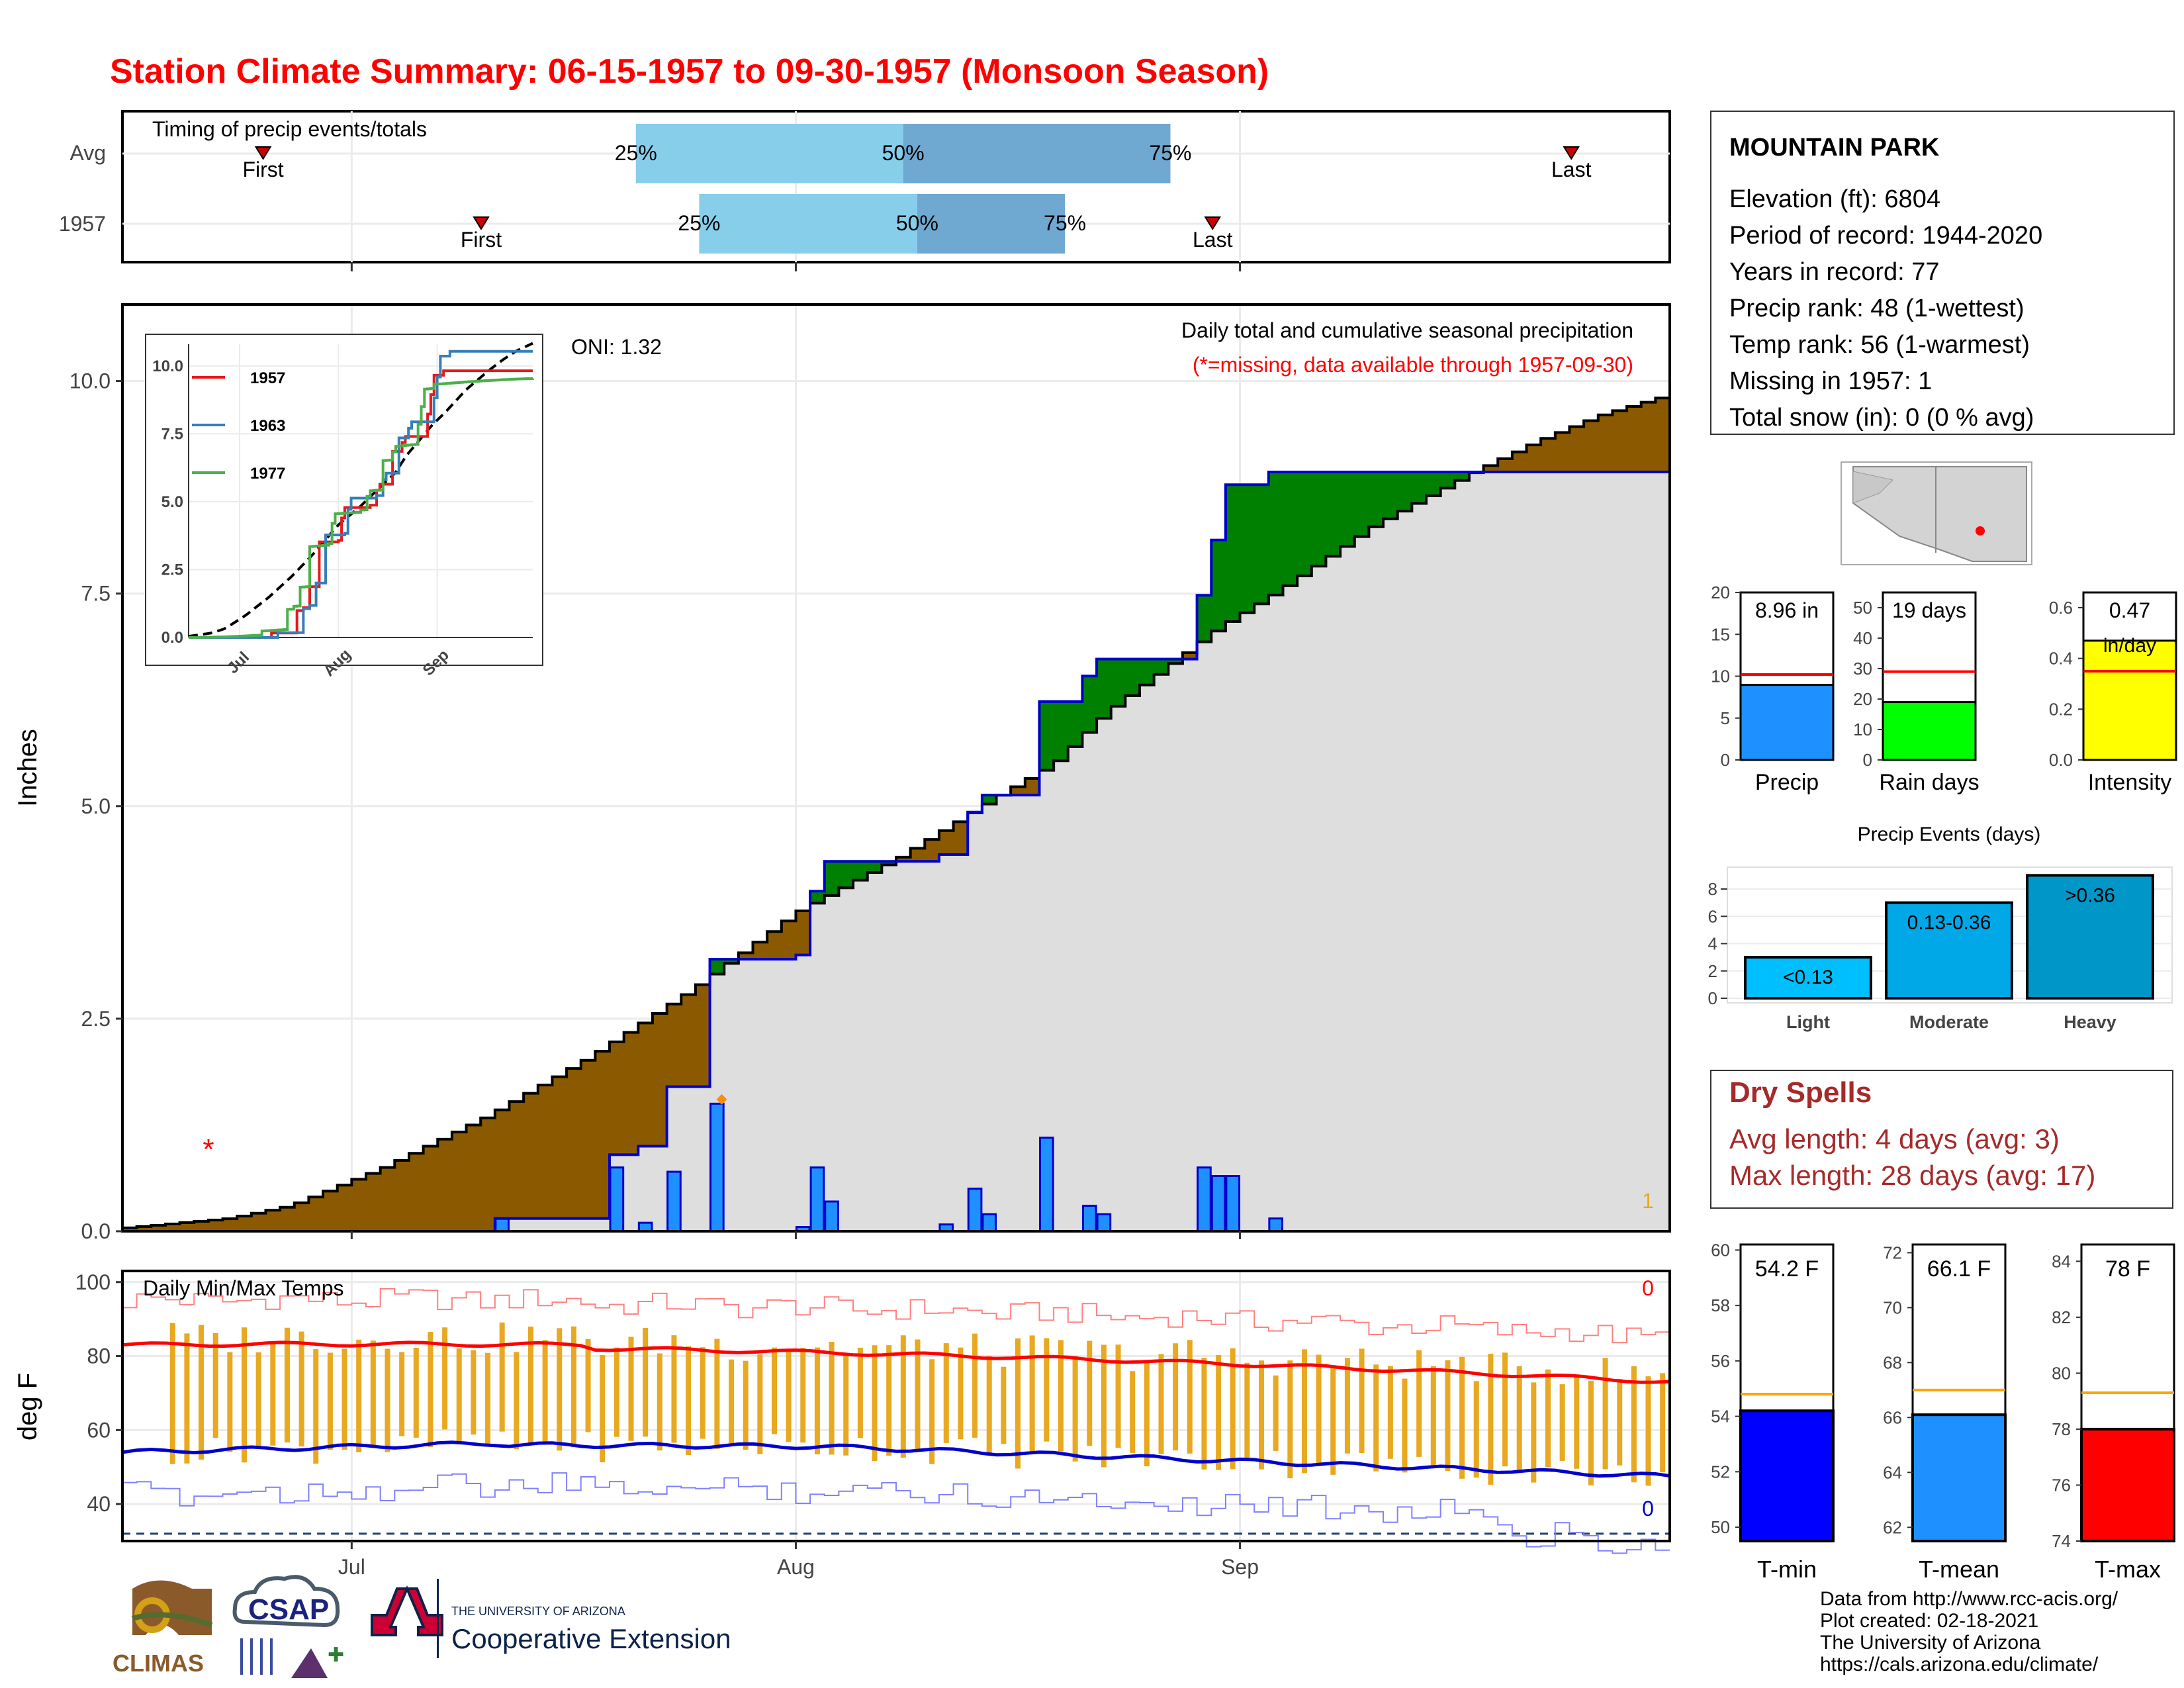 The height and width of the screenshot is (1688, 2184). What do you see at coordinates (1916, 693) in the screenshot?
I see `mini-bar-chart: 19 days 0 10 20 30 40 50 Rain days` at bounding box center [1916, 693].